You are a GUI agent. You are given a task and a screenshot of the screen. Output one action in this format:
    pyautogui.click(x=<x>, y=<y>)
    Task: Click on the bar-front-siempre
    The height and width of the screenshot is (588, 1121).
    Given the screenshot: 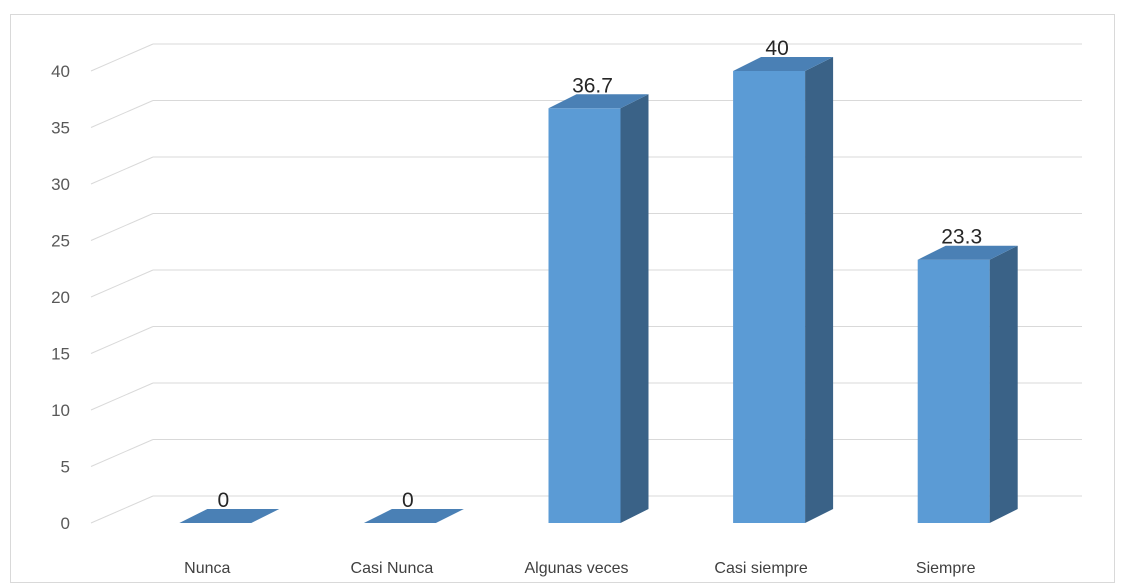 What is the action you would take?
    pyautogui.click(x=953, y=391)
    